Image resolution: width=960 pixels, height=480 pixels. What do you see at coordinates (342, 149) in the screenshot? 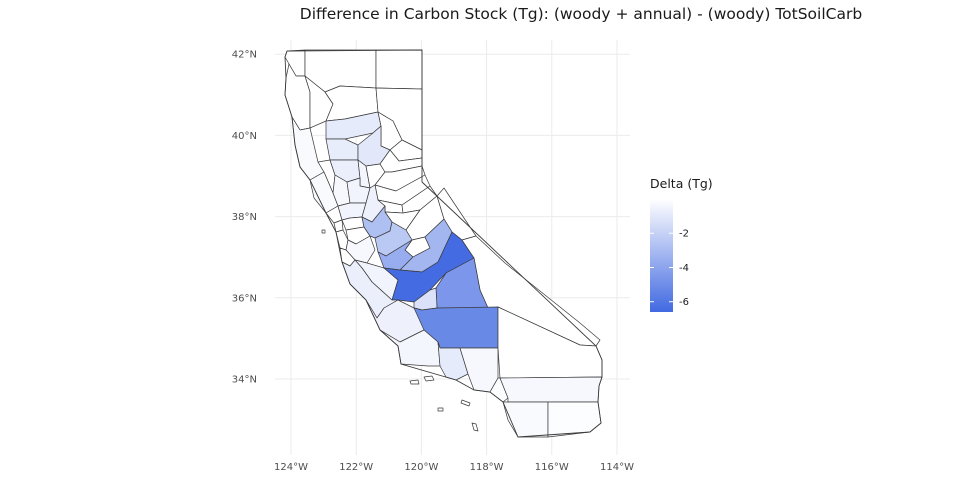
I see `county-glenn` at bounding box center [342, 149].